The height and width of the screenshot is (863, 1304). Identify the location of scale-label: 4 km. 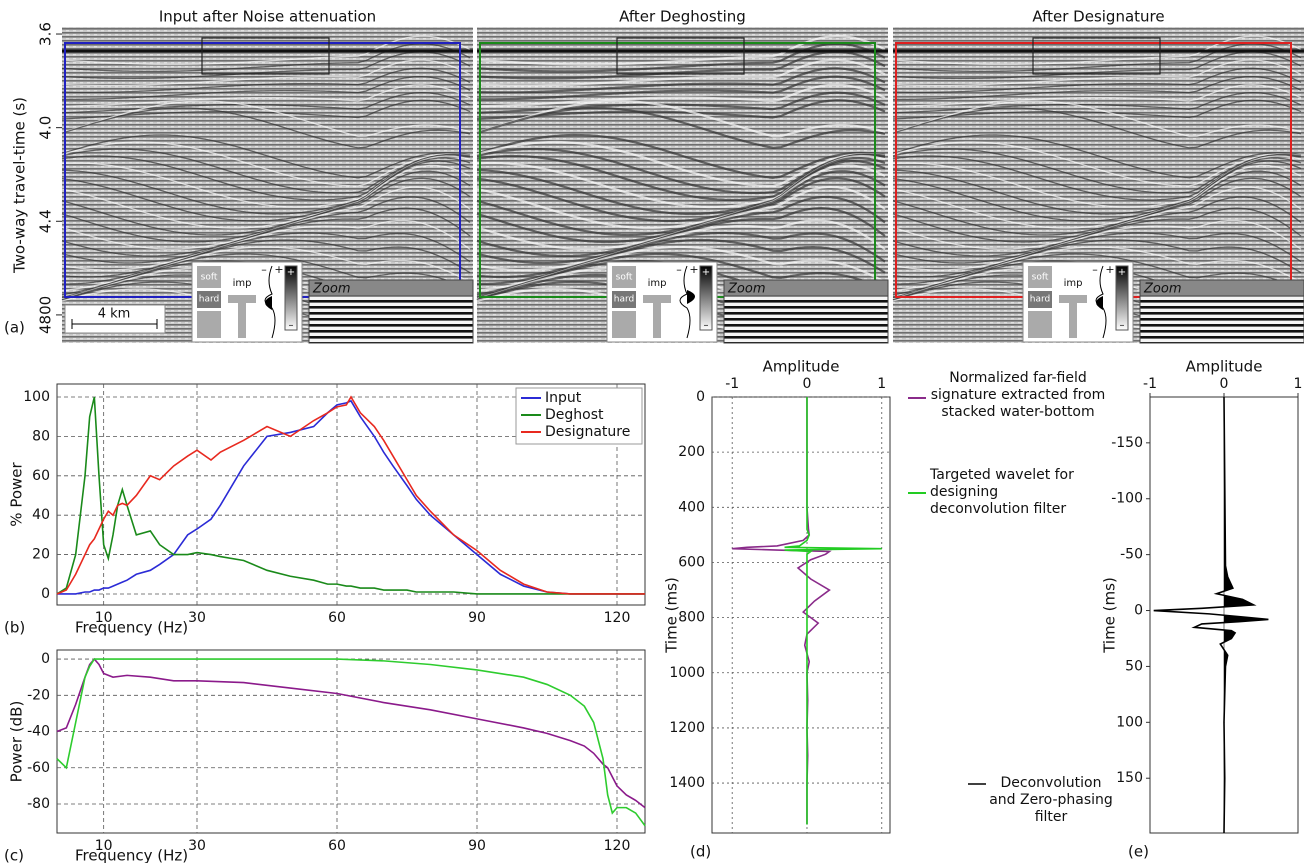
(114, 314).